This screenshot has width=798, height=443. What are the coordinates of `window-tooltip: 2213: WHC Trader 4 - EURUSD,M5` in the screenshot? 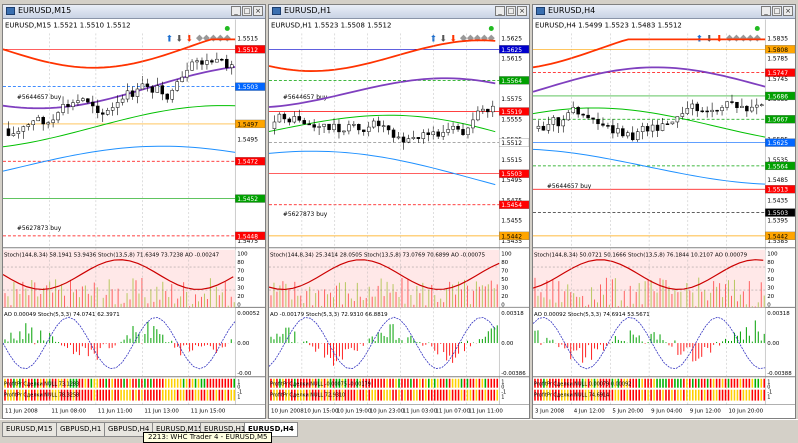 It's located at (208, 437).